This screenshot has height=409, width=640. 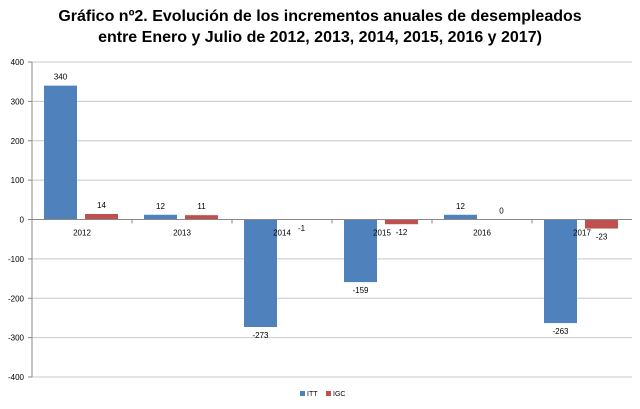 I want to click on x-tick-label-2016: 2016, so click(x=482, y=233).